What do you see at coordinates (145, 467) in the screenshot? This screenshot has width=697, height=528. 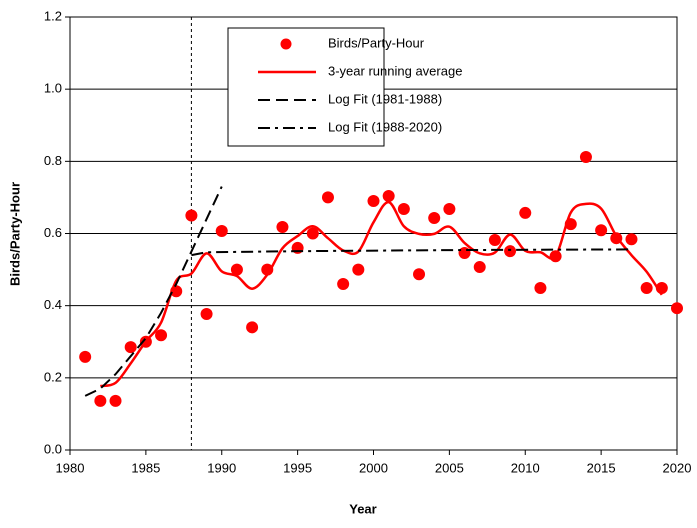 I see `x-tick-label: 1985` at bounding box center [145, 467].